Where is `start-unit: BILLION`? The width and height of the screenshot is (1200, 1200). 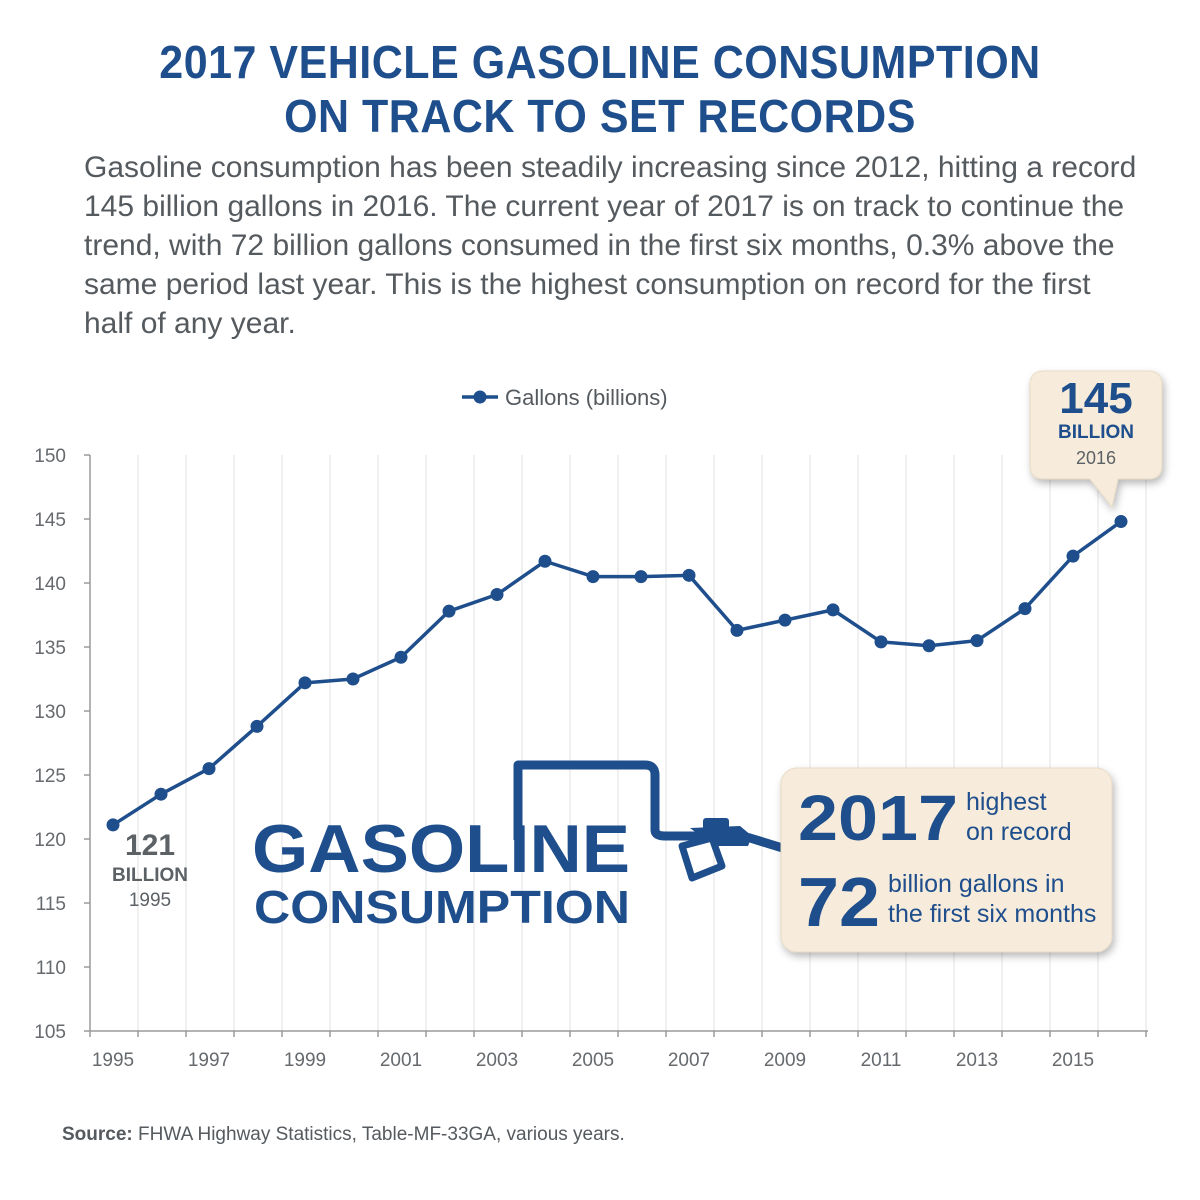
start-unit: BILLION is located at coordinates (150, 875).